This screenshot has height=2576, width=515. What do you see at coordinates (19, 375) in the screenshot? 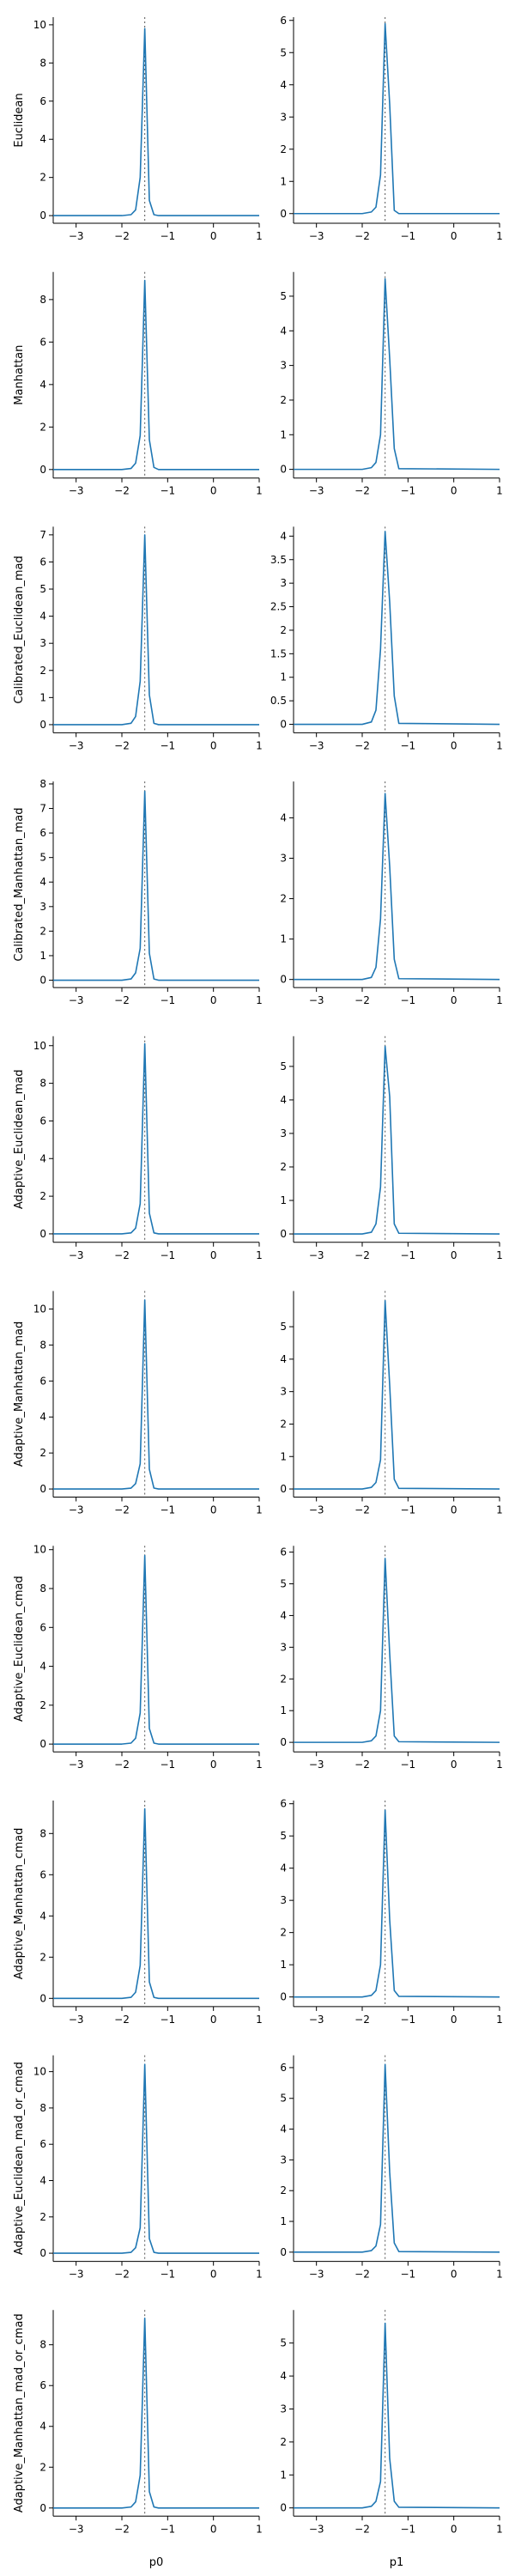
I see `ylabel-manhattan: Manhattan` at bounding box center [19, 375].